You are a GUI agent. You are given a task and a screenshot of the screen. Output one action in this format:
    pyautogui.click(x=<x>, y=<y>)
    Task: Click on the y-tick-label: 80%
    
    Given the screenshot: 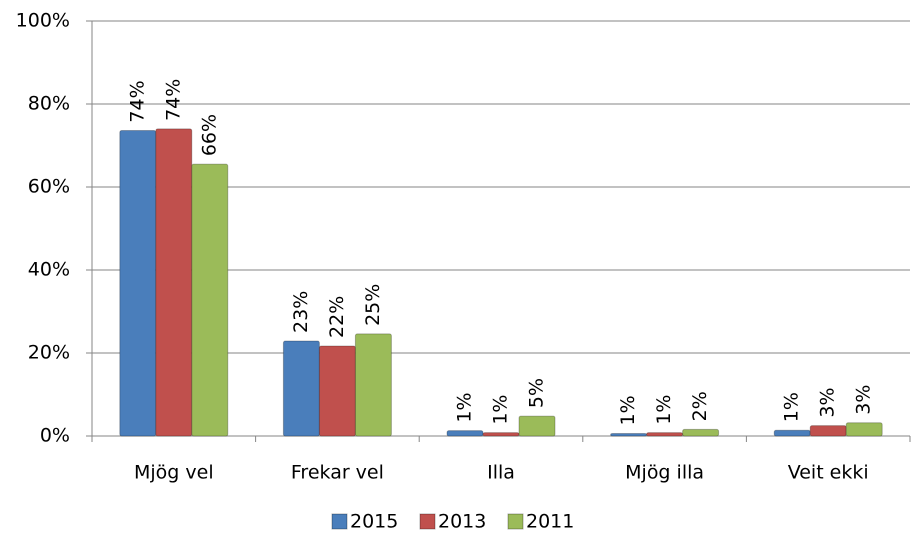 What is the action you would take?
    pyautogui.click(x=49, y=104)
    